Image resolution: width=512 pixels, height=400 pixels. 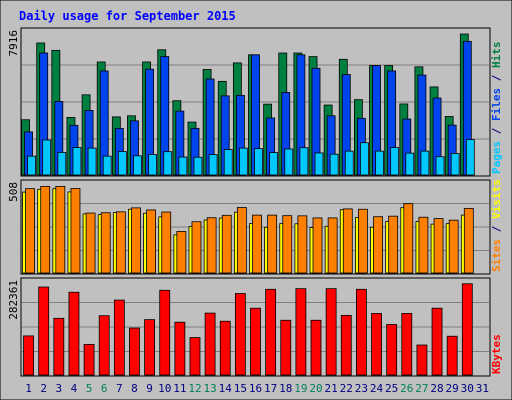 What do you see at coordinates (179, 388) in the screenshot?
I see `day-label-11: 11` at bounding box center [179, 388].